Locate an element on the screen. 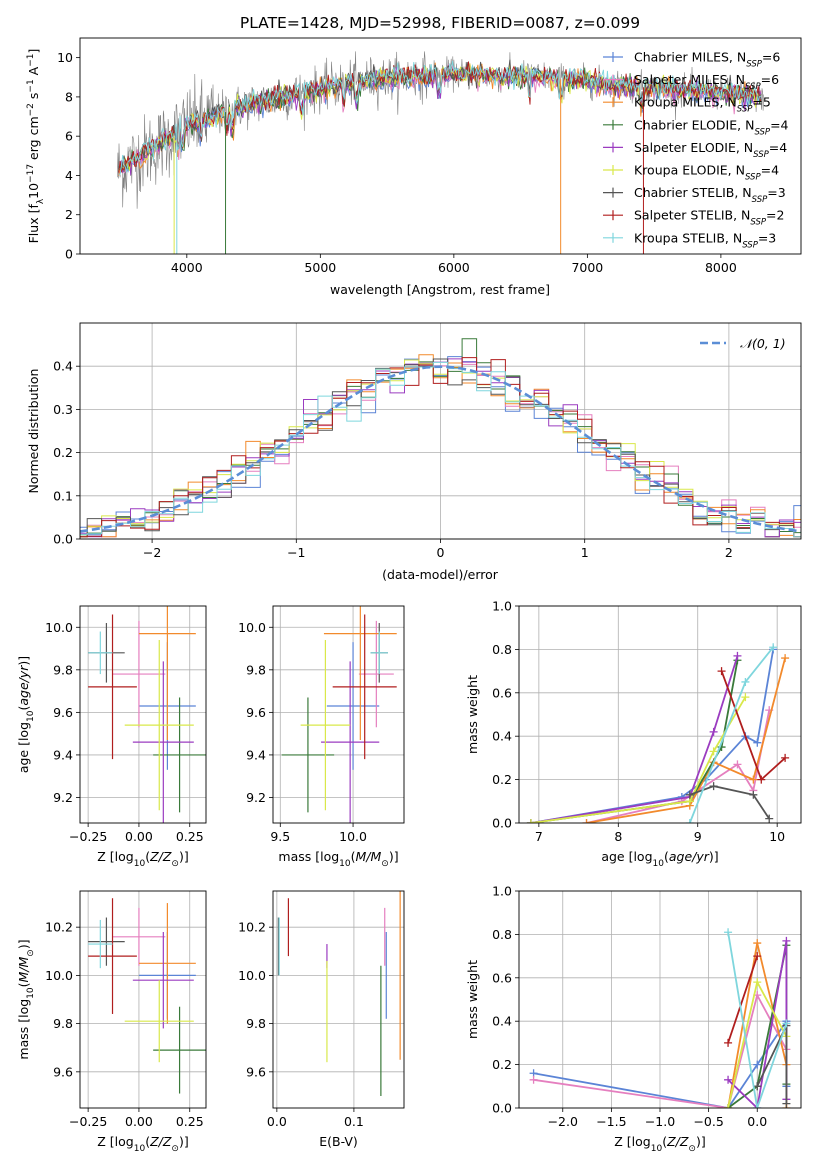  x-tick-label: 2 is located at coordinates (729, 552).